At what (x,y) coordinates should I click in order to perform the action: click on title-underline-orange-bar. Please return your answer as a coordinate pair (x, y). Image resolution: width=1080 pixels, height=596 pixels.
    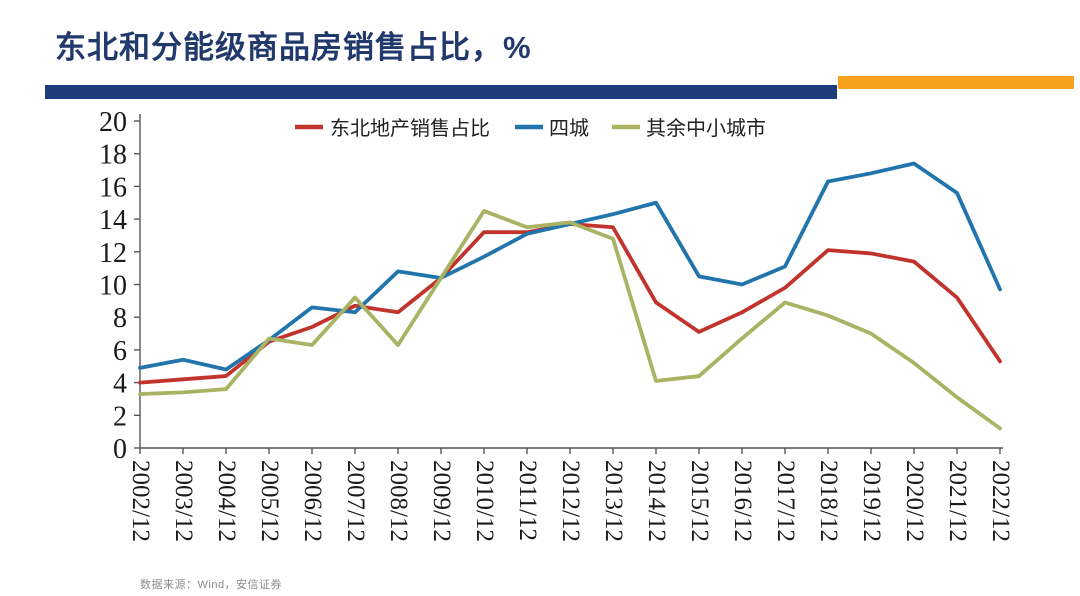
    Looking at the image, I should click on (956, 82).